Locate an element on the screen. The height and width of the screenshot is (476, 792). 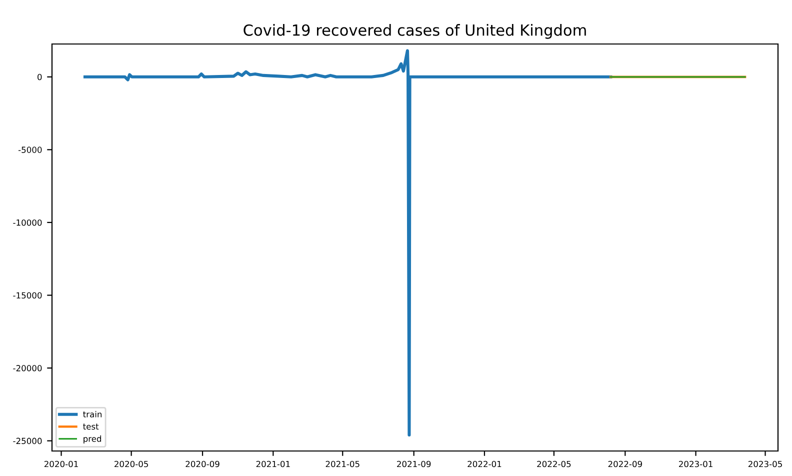
y-tick-label: -5000 is located at coordinates (30, 149).